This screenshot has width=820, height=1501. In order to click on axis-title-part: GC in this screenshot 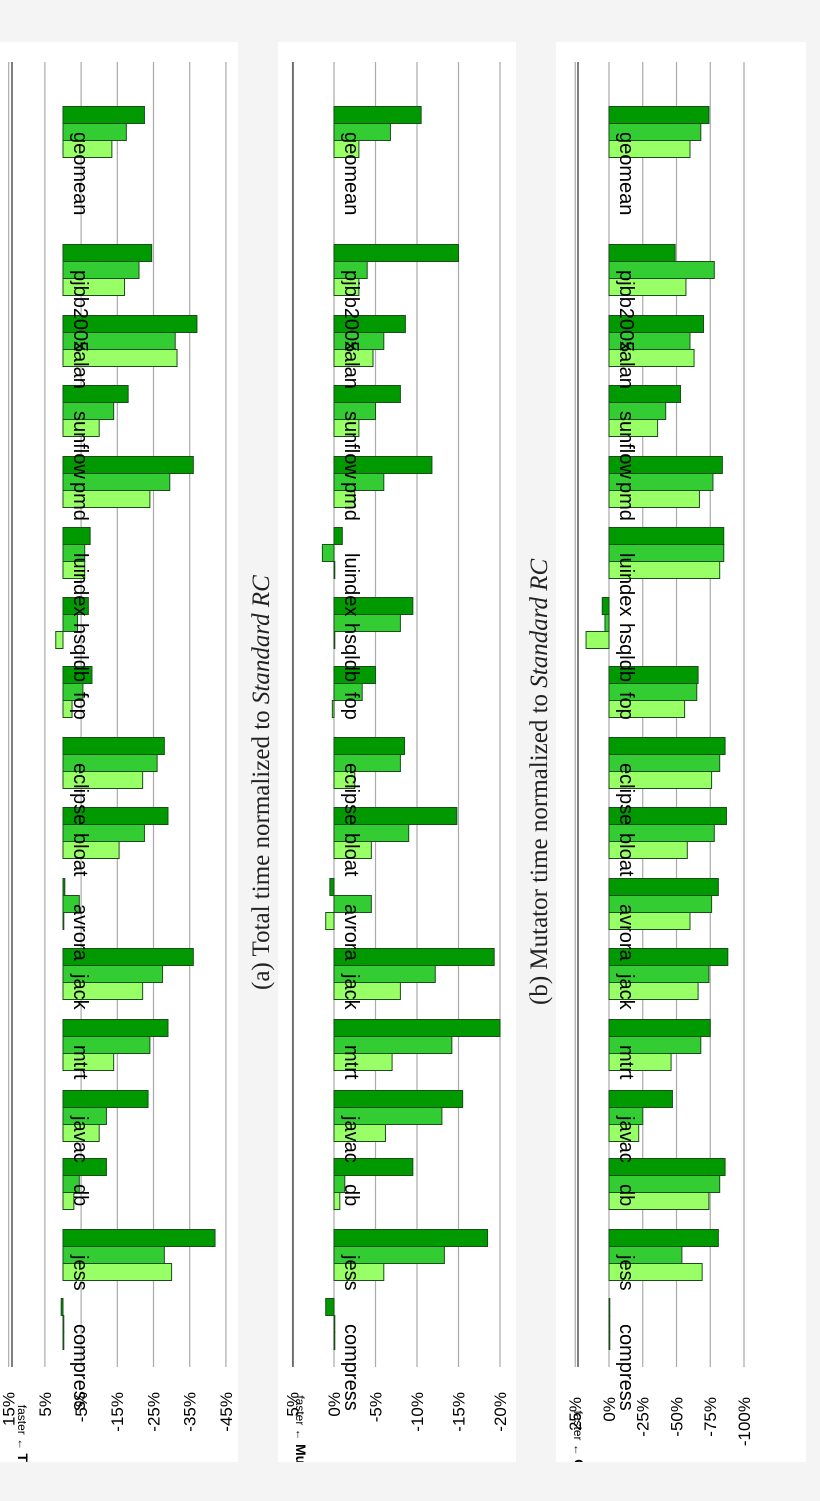, I will do `click(579, 1460)`.